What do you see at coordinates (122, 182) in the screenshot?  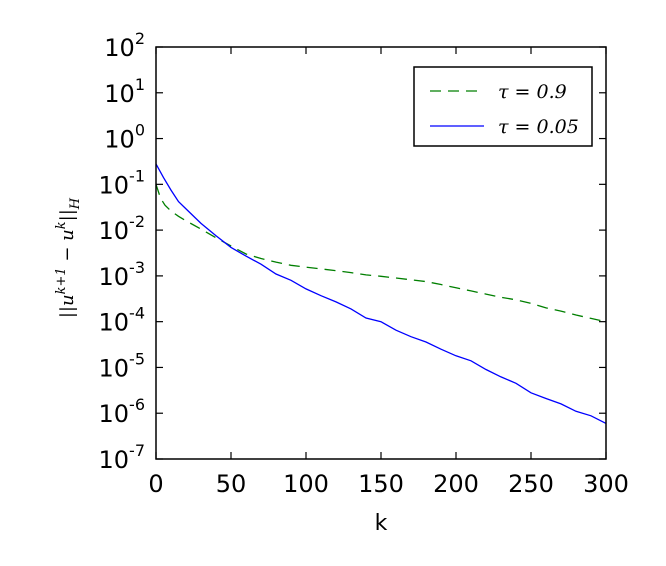 I see `y-tick-label: 10⁻¹` at bounding box center [122, 182].